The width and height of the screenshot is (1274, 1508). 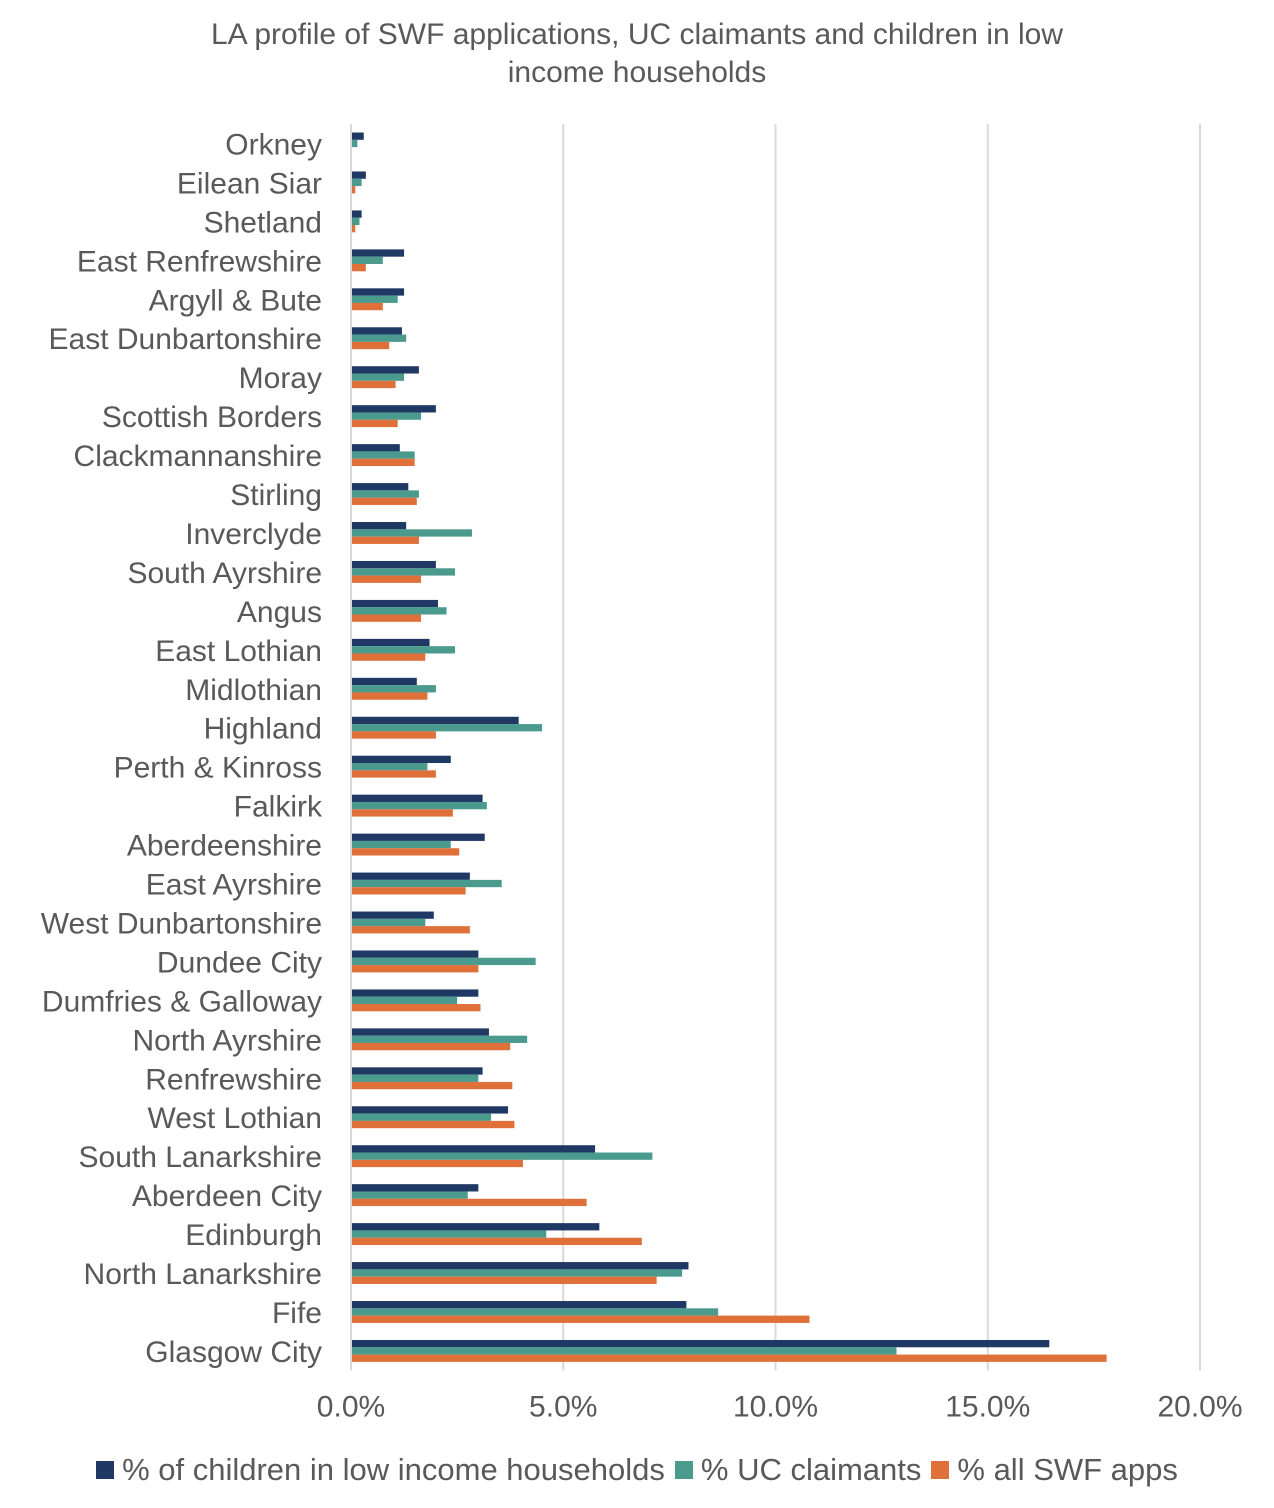 What do you see at coordinates (224, 573) in the screenshot?
I see `category-label: South Ayrshire` at bounding box center [224, 573].